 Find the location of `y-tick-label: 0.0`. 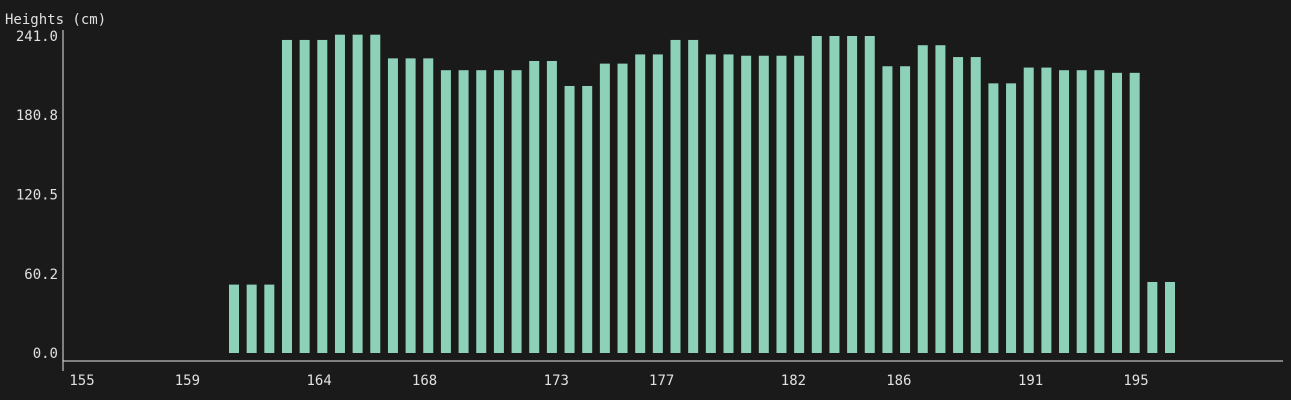

y-tick-label: 0.0 is located at coordinates (45, 354).